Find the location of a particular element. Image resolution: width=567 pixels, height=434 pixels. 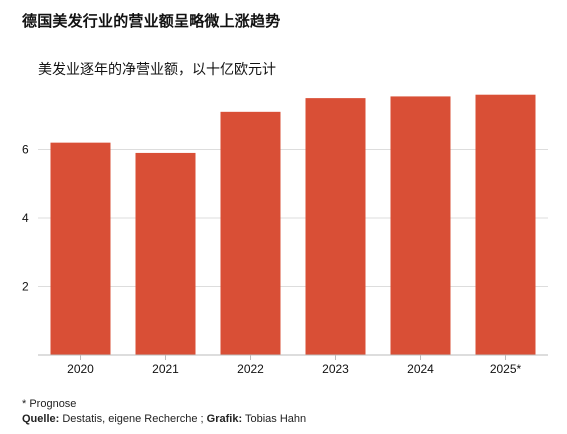

source-label: Quelle: is located at coordinates (41, 419).